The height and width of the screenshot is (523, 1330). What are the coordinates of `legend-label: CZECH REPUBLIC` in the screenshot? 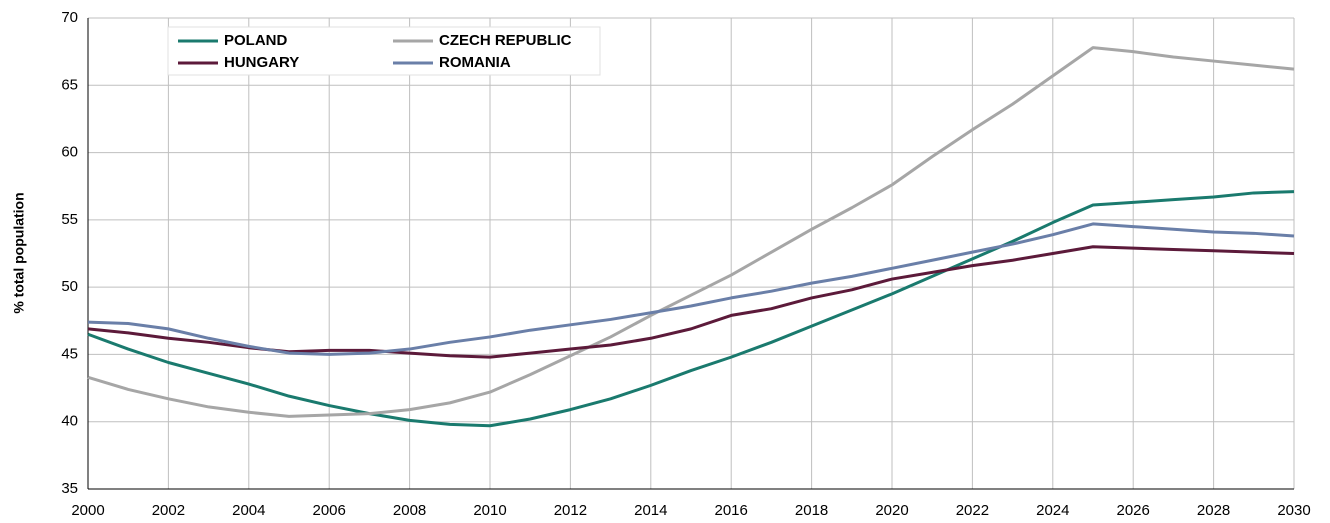 It's located at (505, 40).